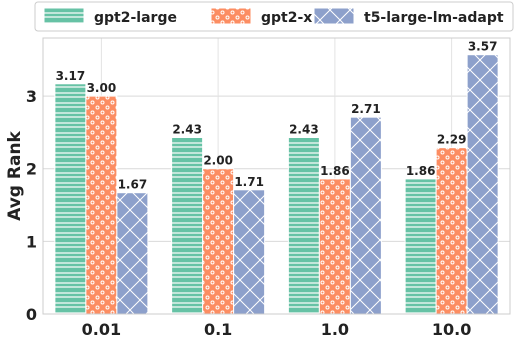  I want to click on x-tick-label: 0.1, so click(218, 329).